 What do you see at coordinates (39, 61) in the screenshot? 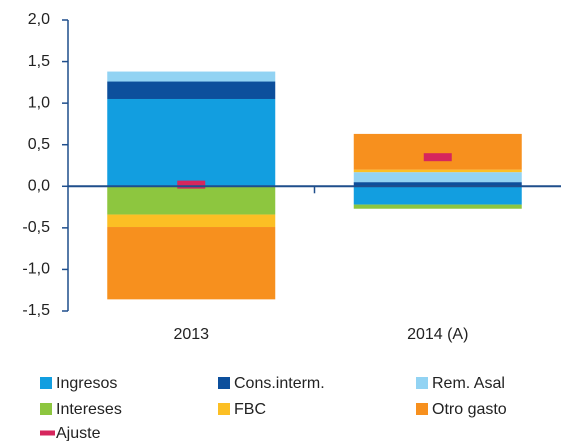
I see `y-tick-label: 1,5` at bounding box center [39, 61].